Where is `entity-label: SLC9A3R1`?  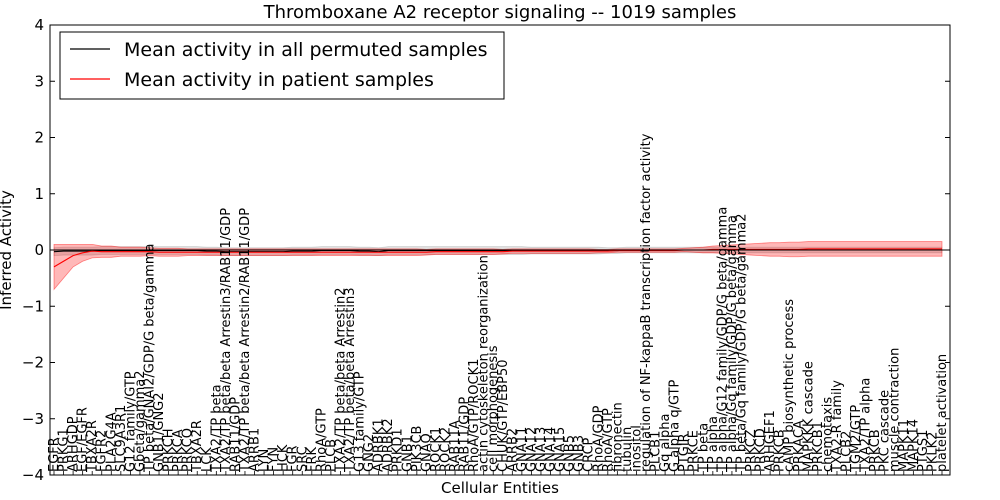 entity-label: SLC9A3R1 is located at coordinates (121, 438).